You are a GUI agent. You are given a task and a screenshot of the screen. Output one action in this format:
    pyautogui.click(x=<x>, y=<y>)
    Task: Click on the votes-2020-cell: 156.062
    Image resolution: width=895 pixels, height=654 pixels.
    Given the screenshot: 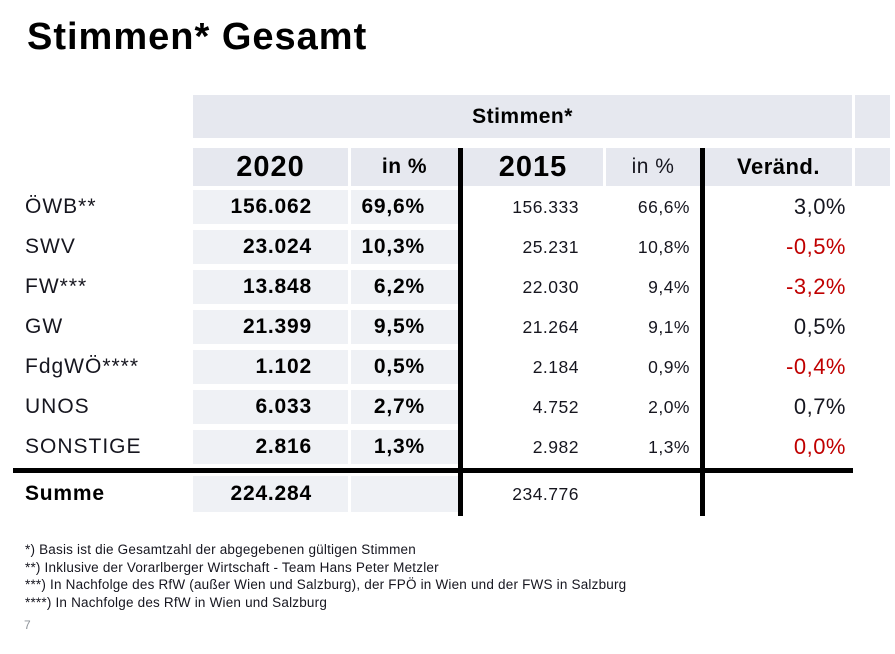 What is the action you would take?
    pyautogui.click(x=270, y=207)
    